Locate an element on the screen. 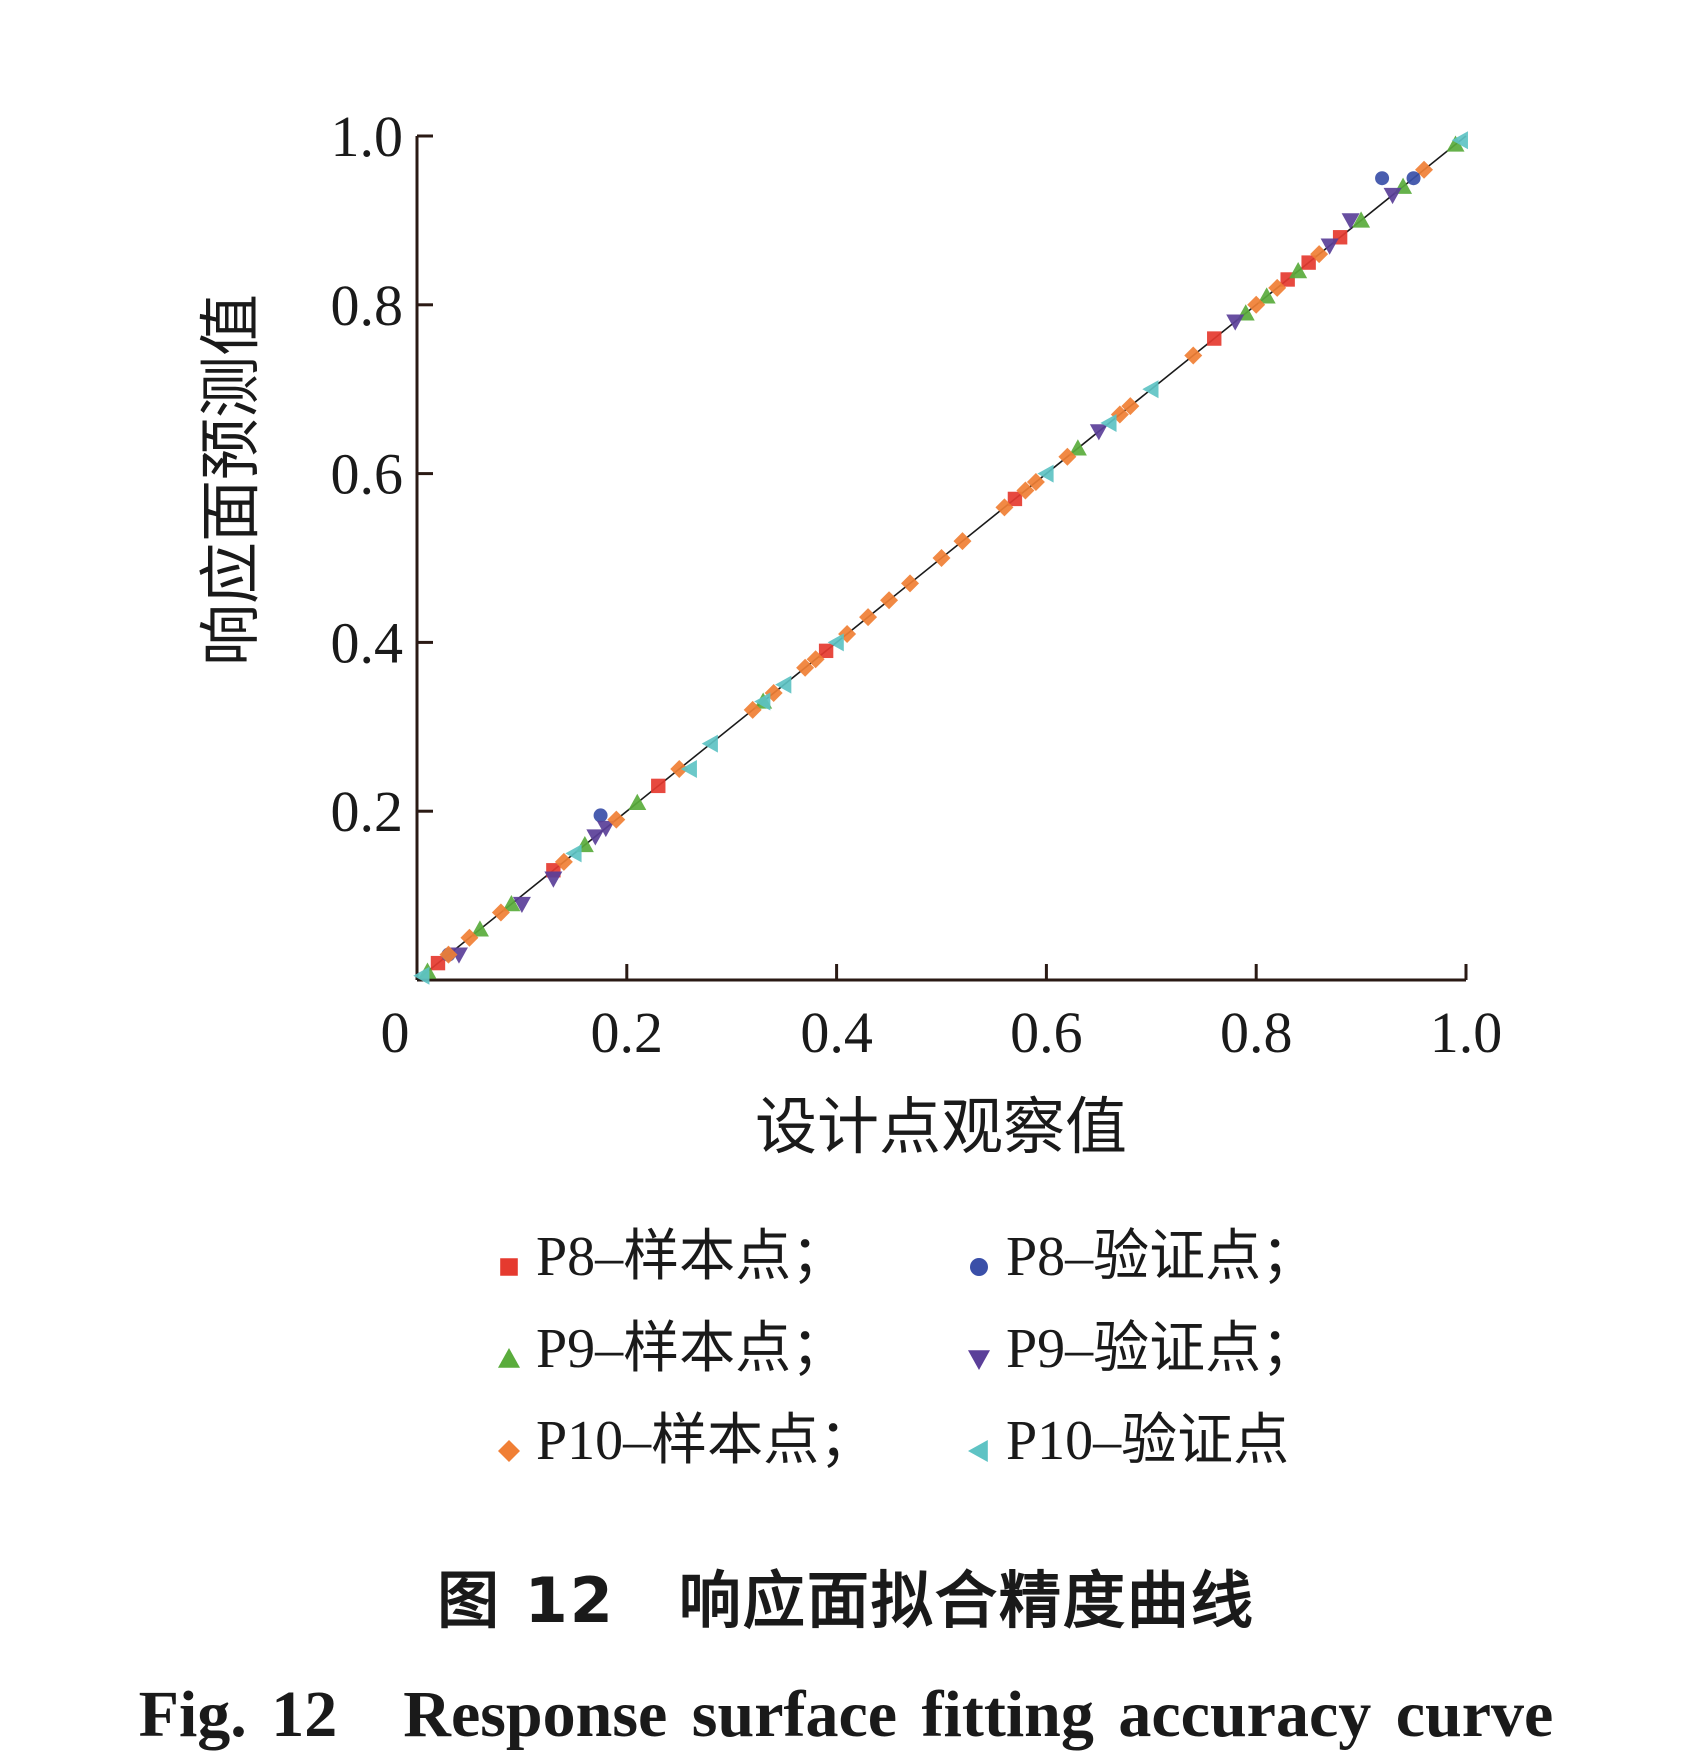  legend-label: P10–样本点； is located at coordinates (706, 1440).